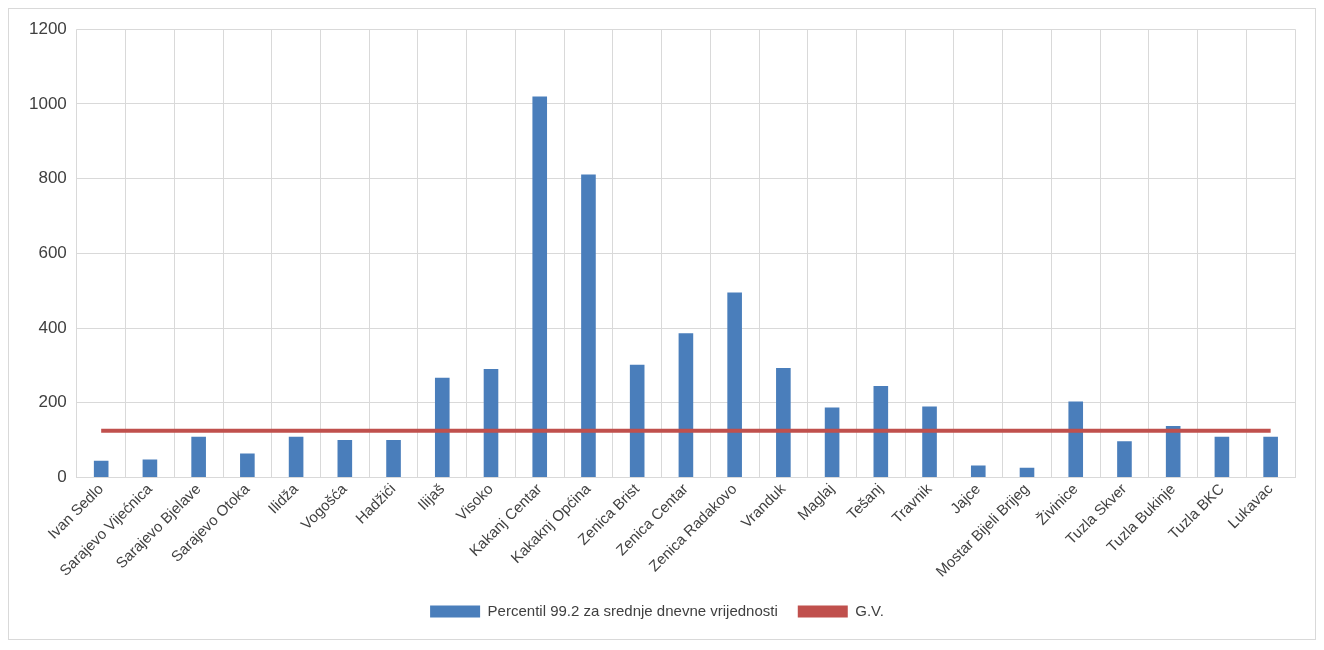 The image size is (1324, 650). Describe the element at coordinates (52, 253) in the screenshot. I see `y-tick-label: 600` at that location.